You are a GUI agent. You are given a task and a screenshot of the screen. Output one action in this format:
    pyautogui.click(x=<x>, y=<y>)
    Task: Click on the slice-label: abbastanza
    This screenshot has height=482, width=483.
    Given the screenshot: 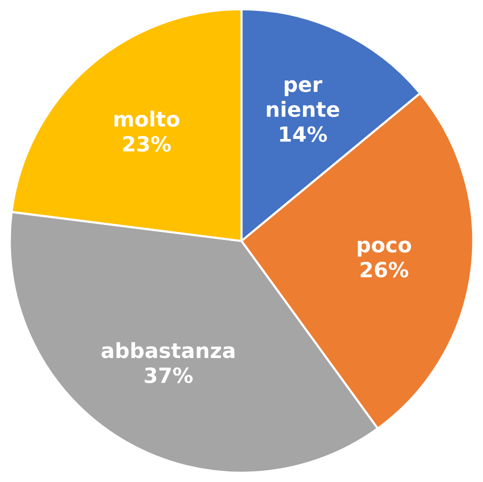 What is the action you would take?
    pyautogui.click(x=168, y=350)
    